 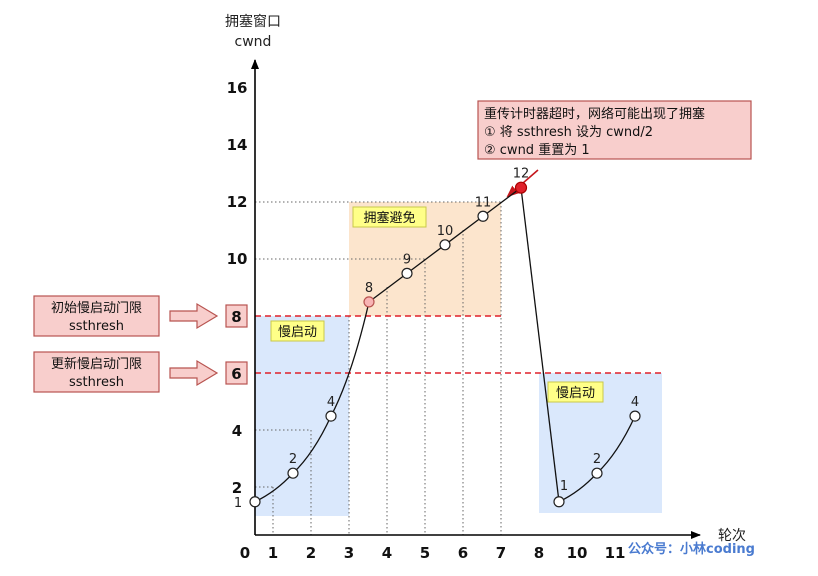 What do you see at coordinates (253, 21) in the screenshot?
I see `y-axis-title: 拥塞窗口` at bounding box center [253, 21].